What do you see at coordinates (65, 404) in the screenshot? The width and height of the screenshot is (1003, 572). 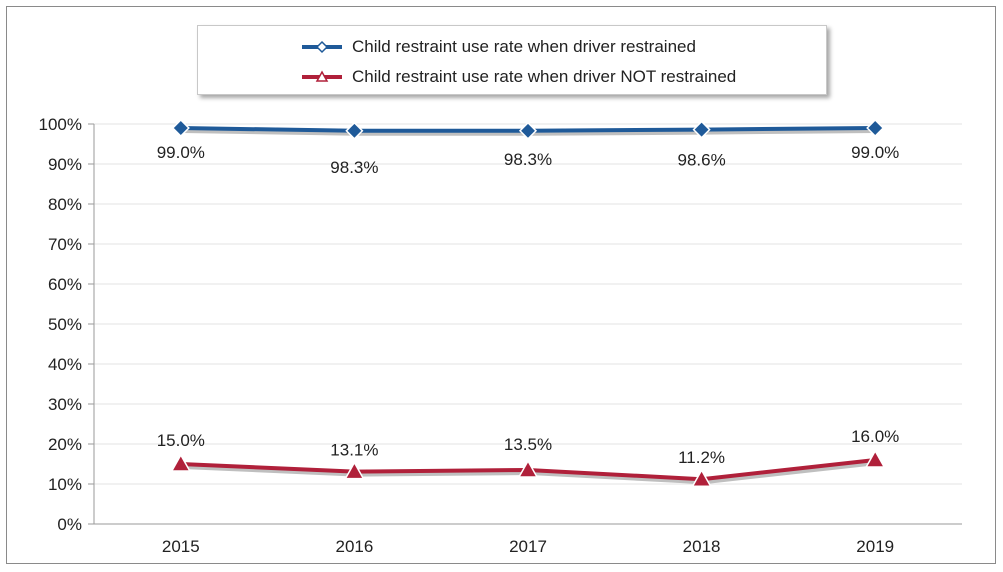 I see `y-tick-label: 30%` at bounding box center [65, 404].